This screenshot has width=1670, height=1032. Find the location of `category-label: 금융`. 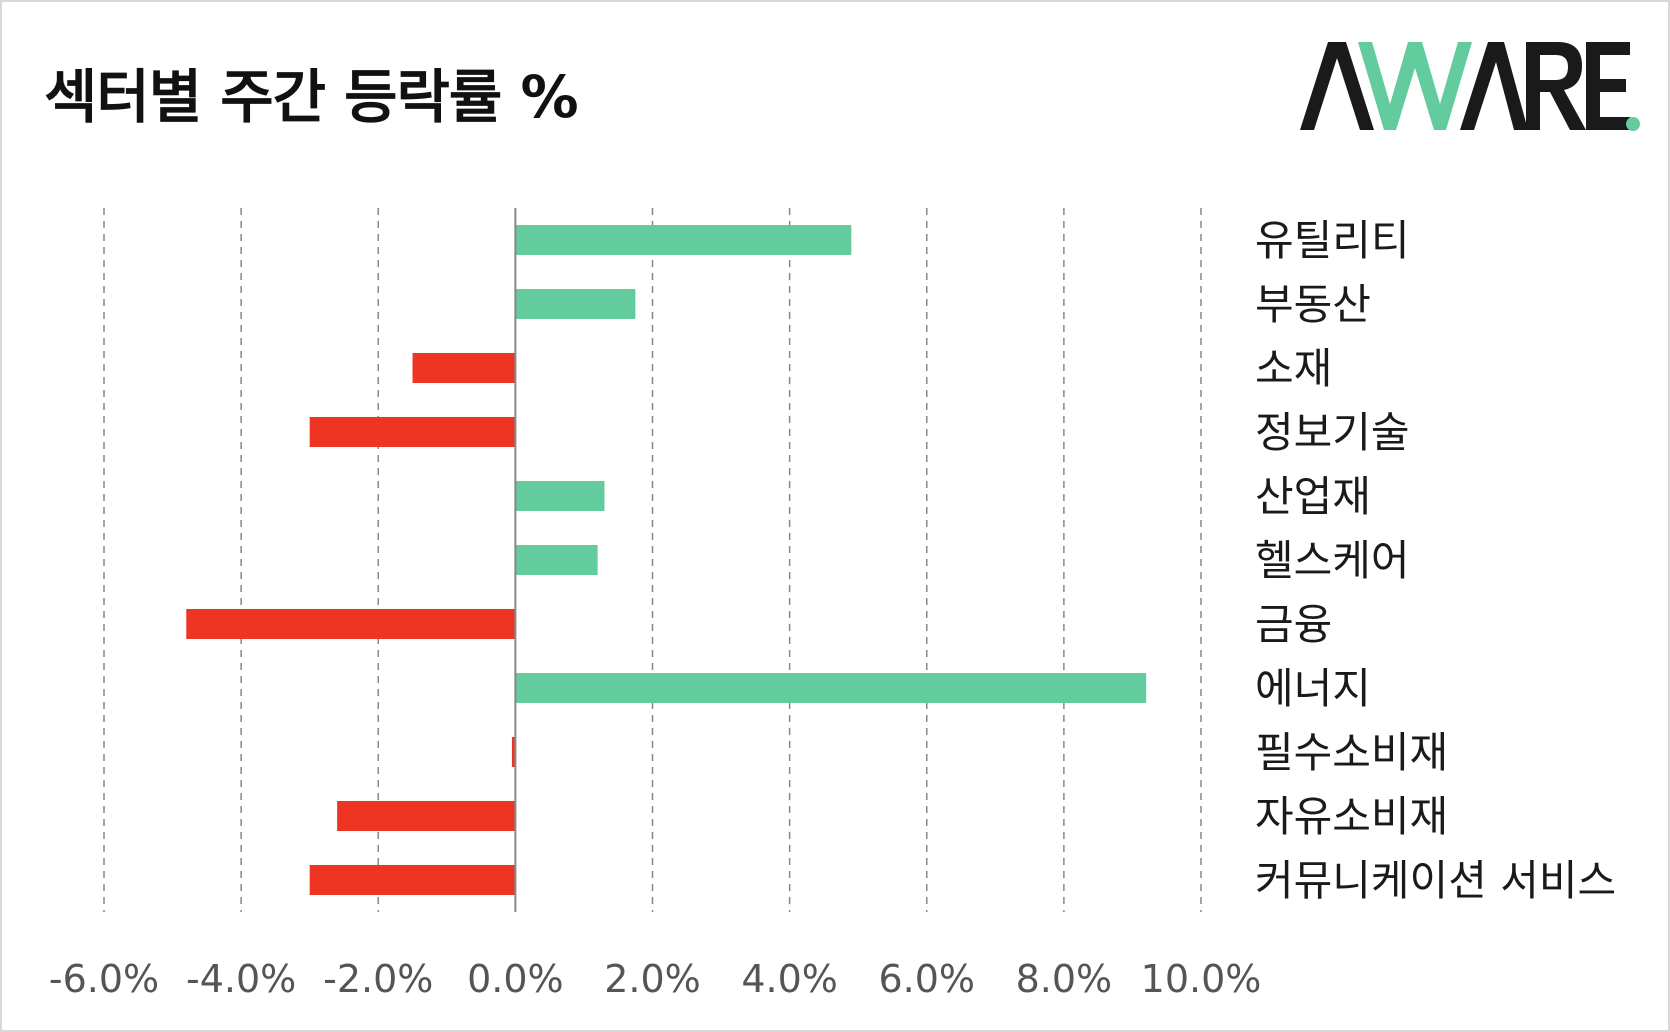

category-label: 금융 is located at coordinates (1293, 624).